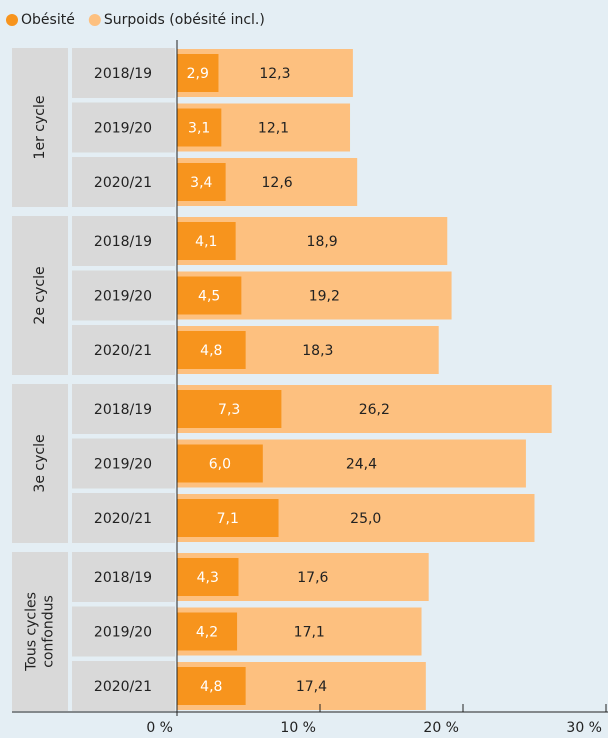  What do you see at coordinates (365, 519) in the screenshot?
I see `value-label: 25,0` at bounding box center [365, 519].